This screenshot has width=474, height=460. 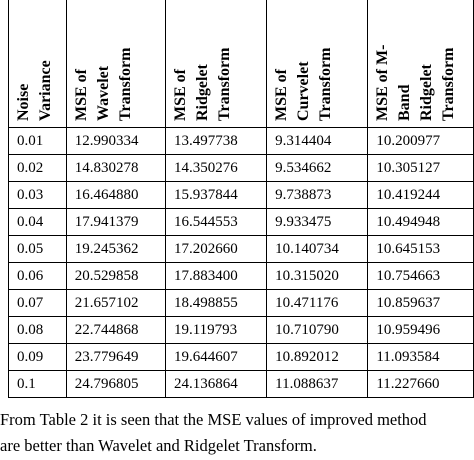 I want to click on table-cell: 10.859637, so click(x=420, y=303).